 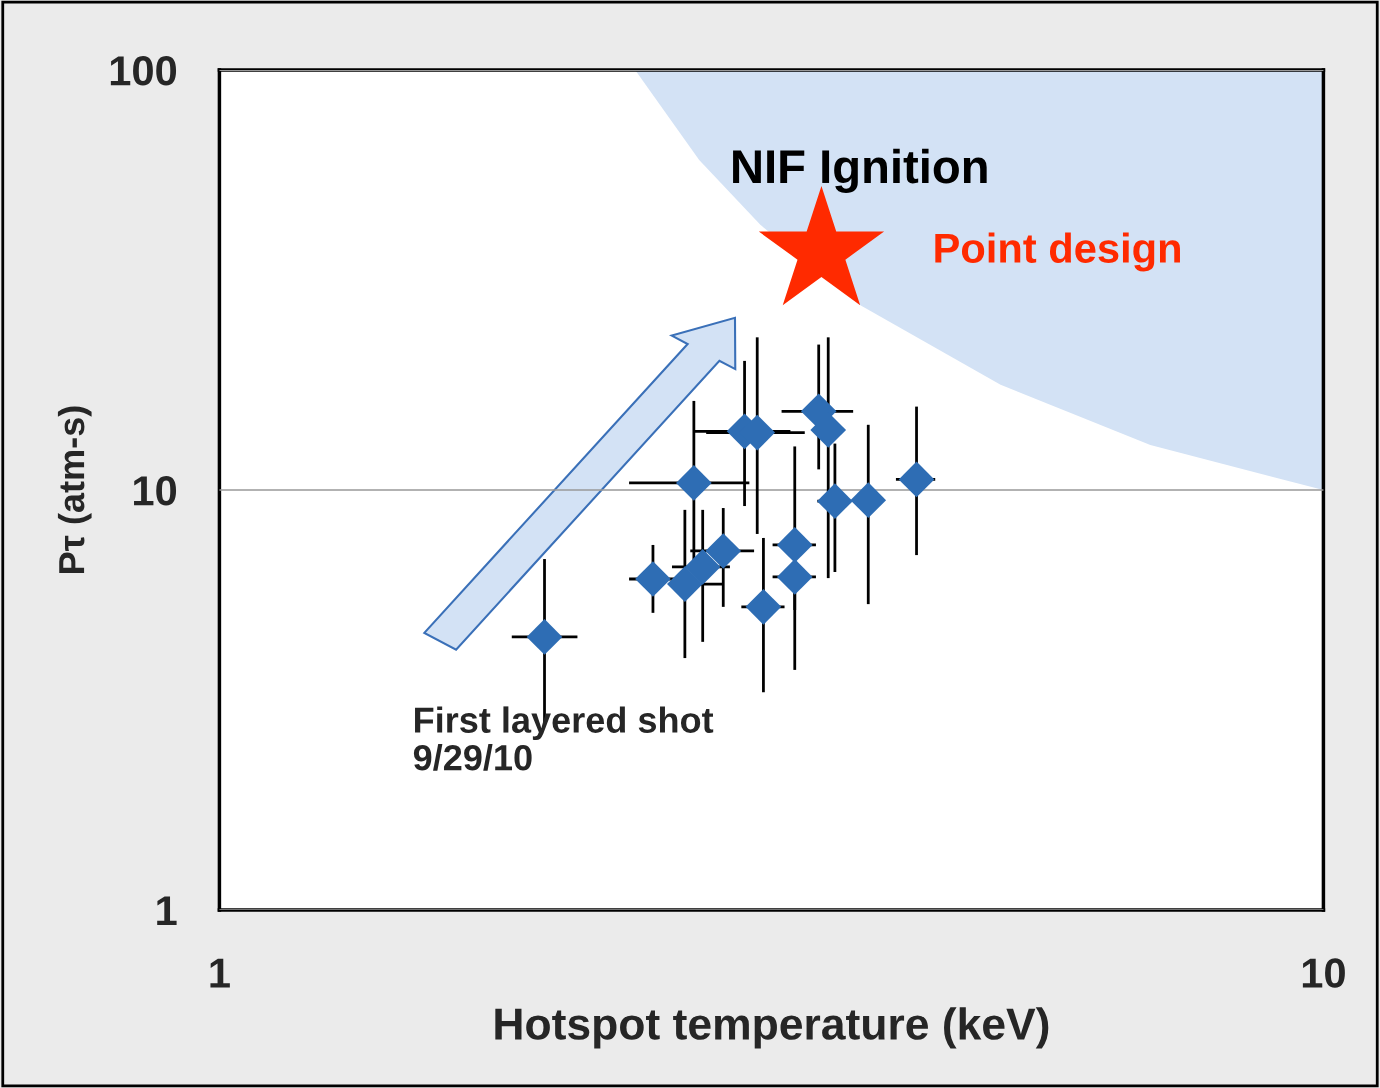 What do you see at coordinates (143, 71) in the screenshot?
I see `y-tick-label: 100` at bounding box center [143, 71].